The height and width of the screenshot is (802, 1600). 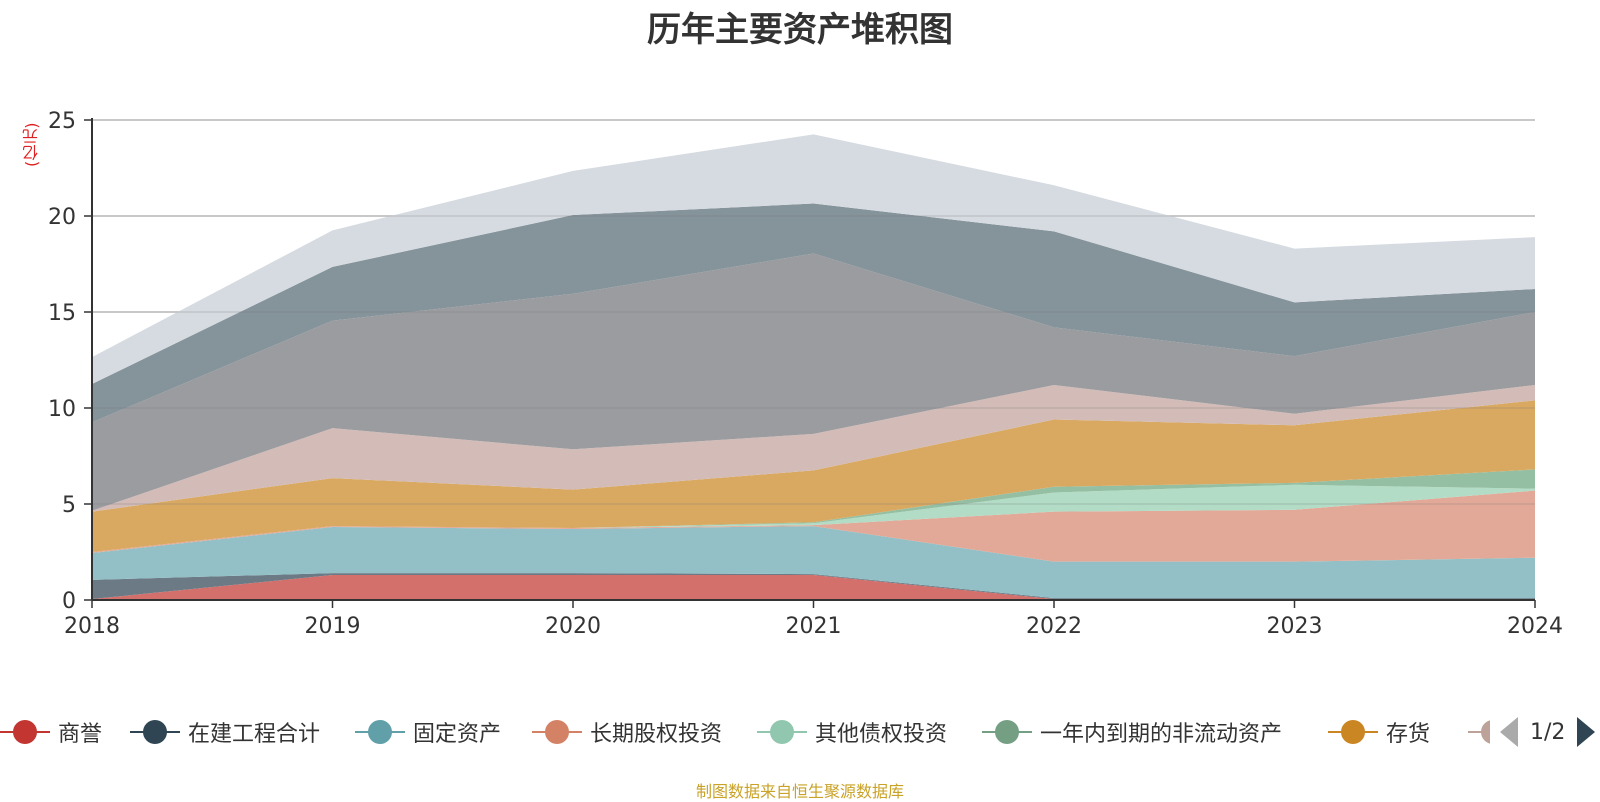 I want to click on x-tick-label: 2021, so click(x=814, y=626).